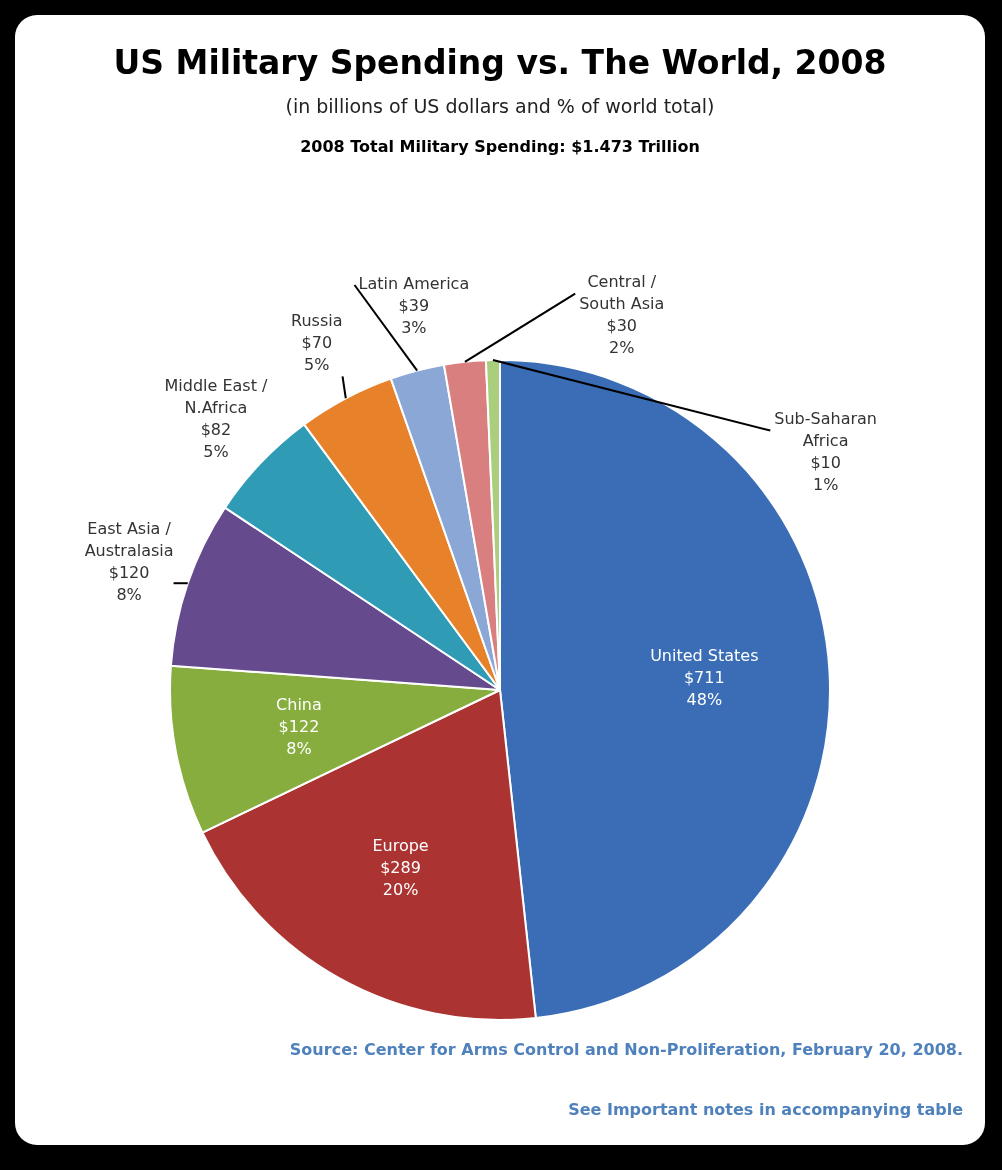 The width and height of the screenshot is (1002, 1170). What do you see at coordinates (500, 106) in the screenshot?
I see `chart-subtitle: (in billions of US dollars and % of world total)` at bounding box center [500, 106].